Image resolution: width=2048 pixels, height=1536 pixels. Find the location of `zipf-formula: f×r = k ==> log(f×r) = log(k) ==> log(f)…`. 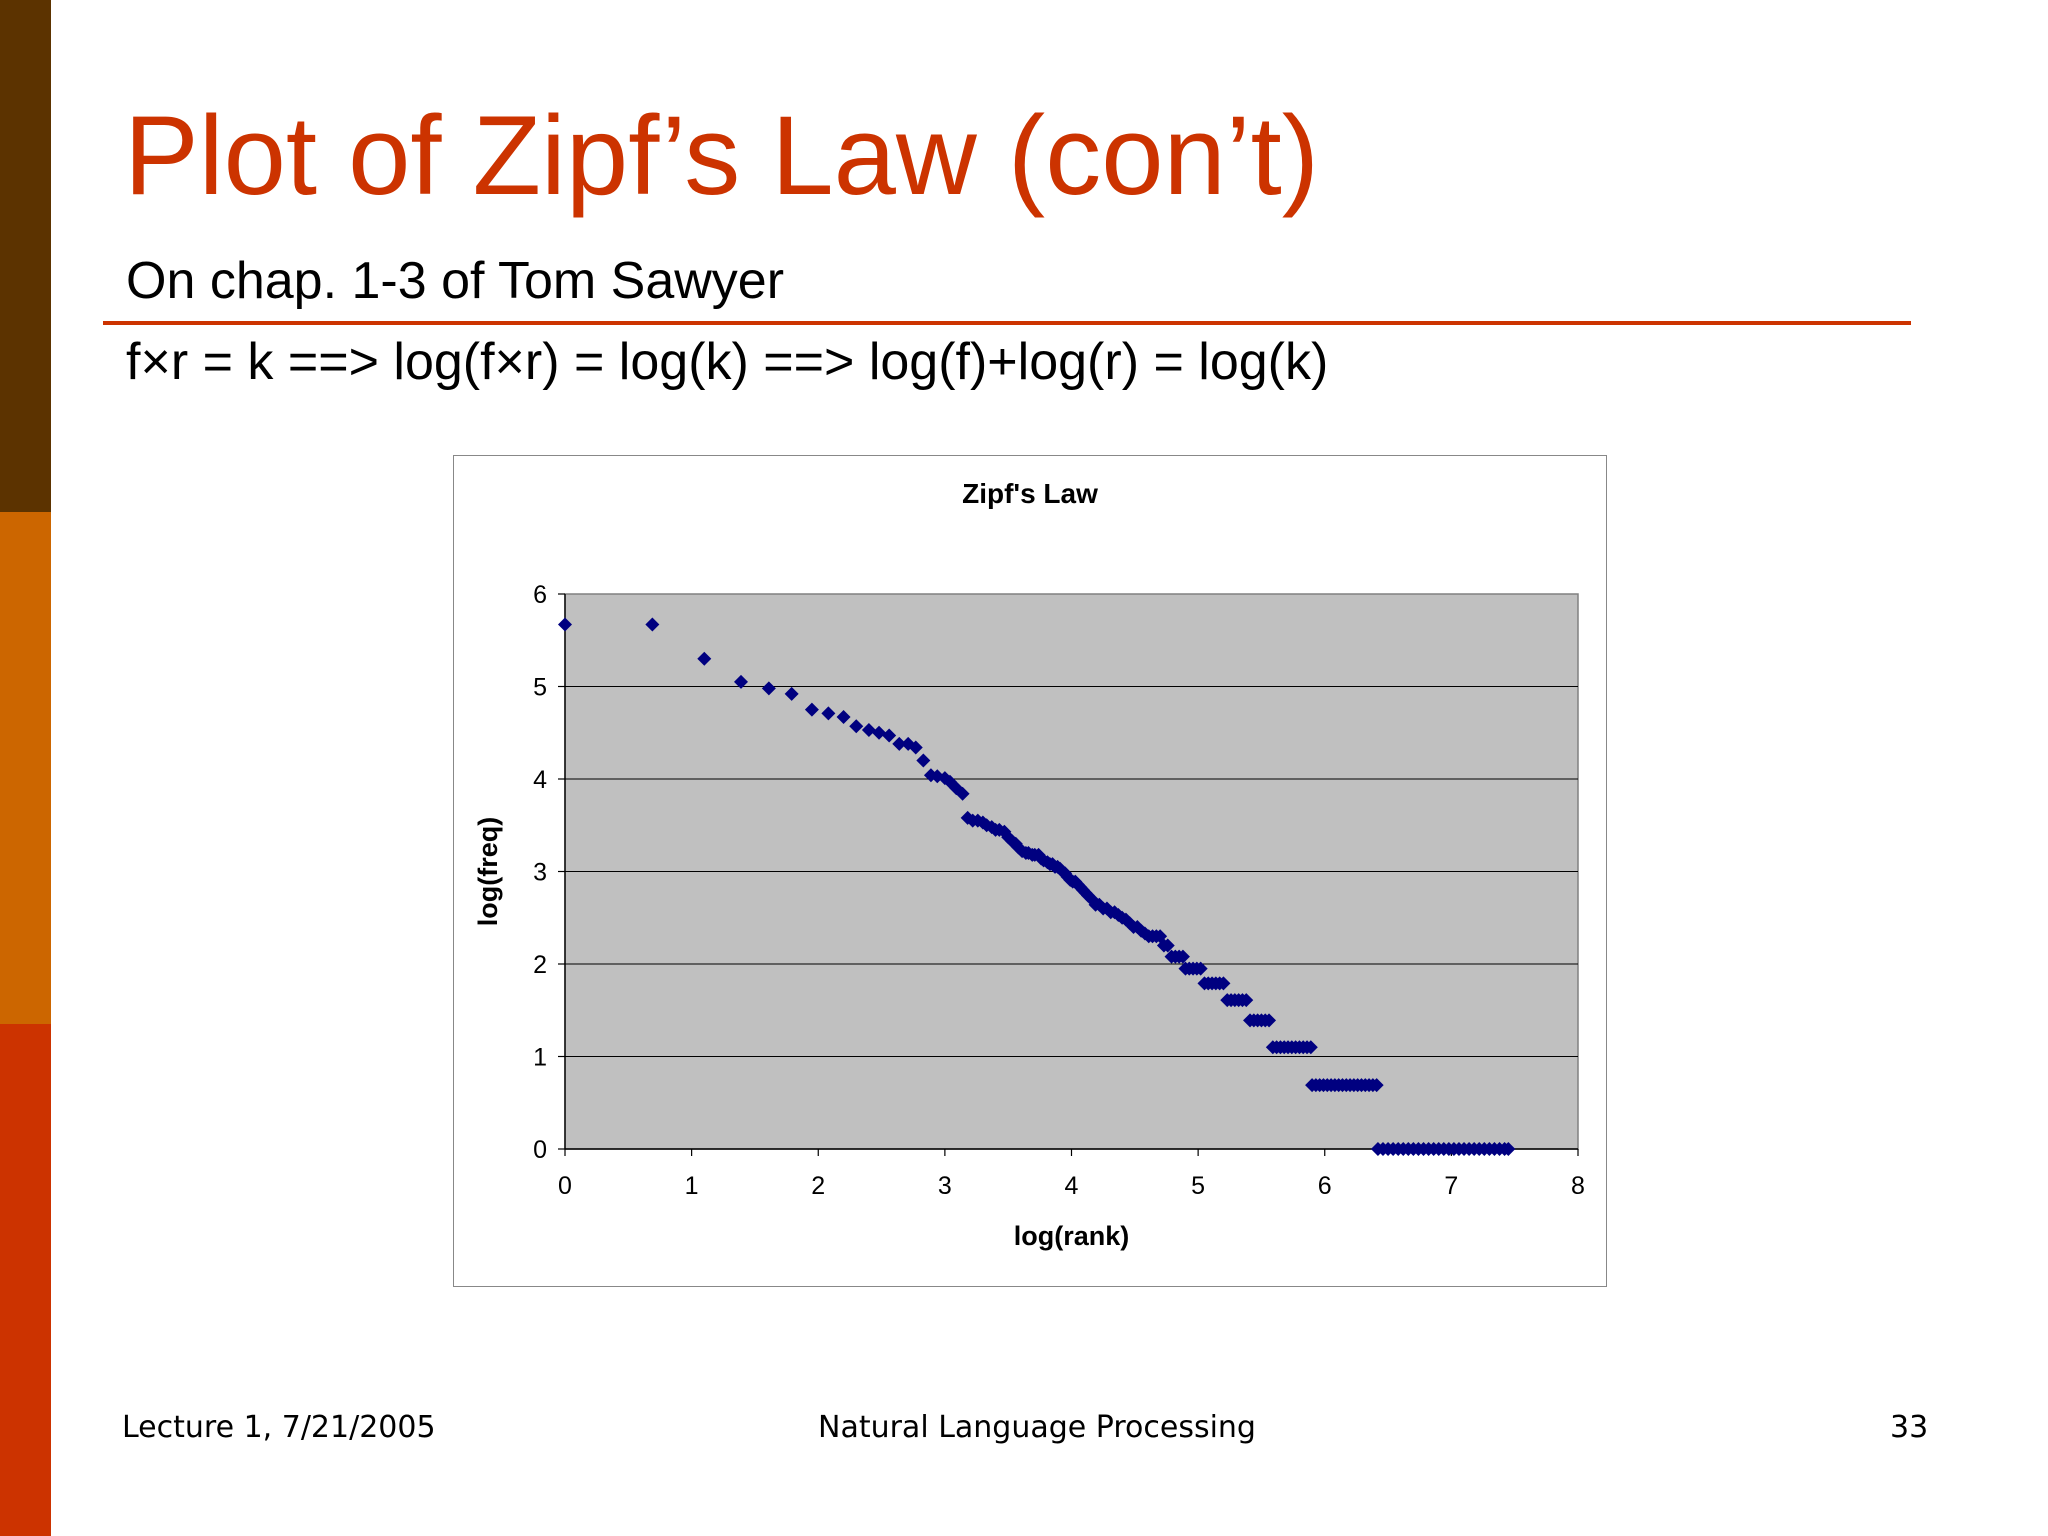

zipf-formula: f×r = k ==> log(f×r) = log(k) ==> log(f)… is located at coordinates (727, 362).